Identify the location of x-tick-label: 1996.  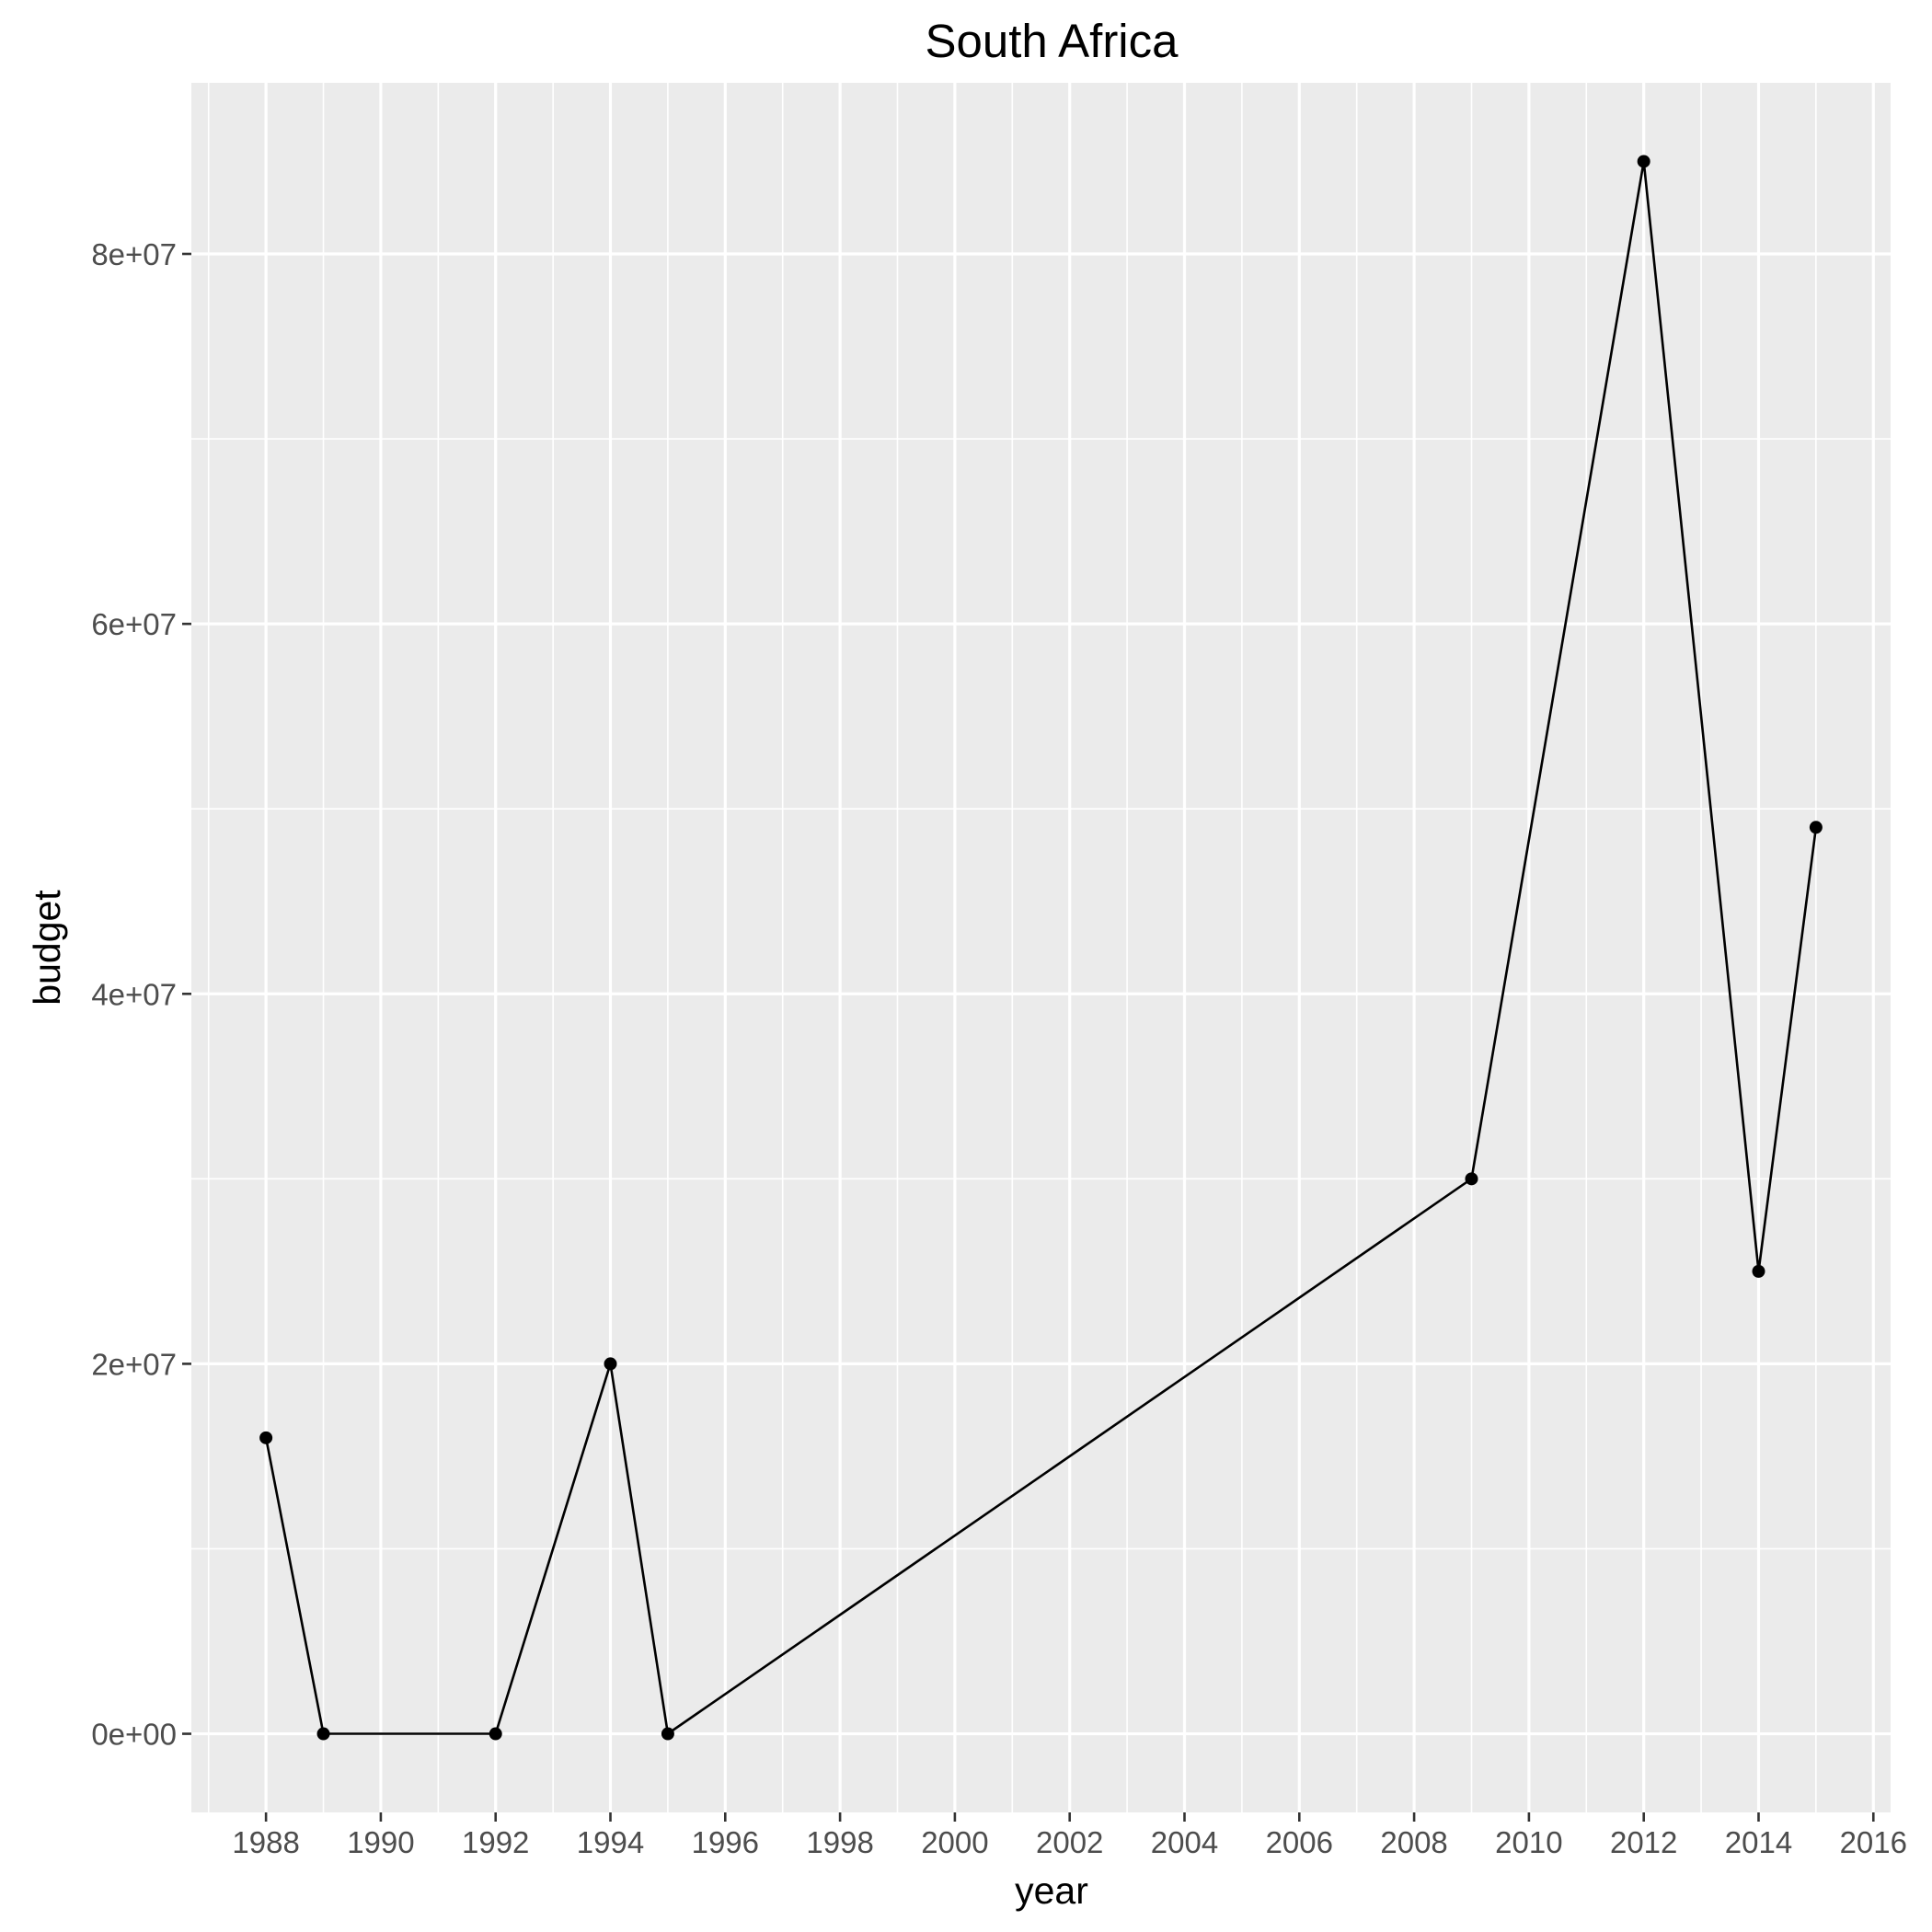
(725, 1842).